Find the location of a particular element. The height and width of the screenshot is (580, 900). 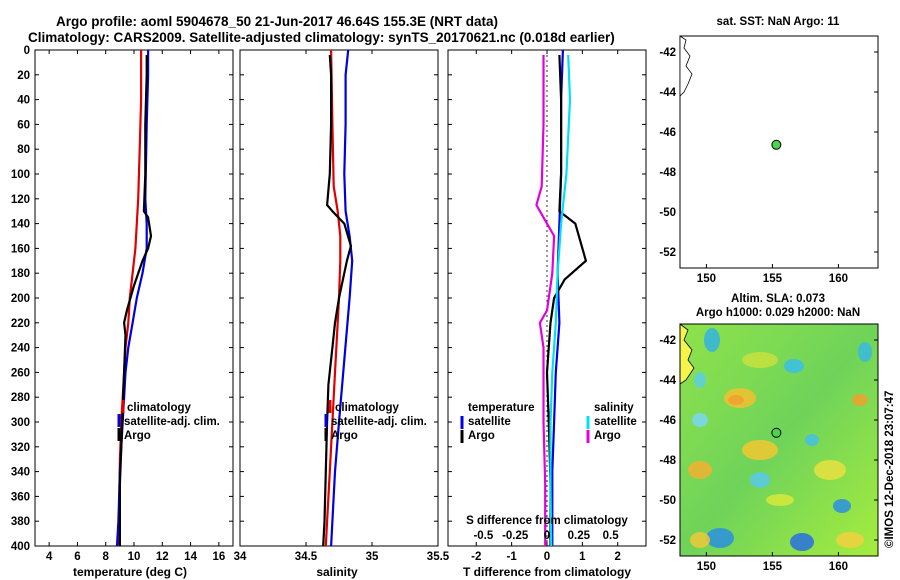

y-tick-label: 0 is located at coordinates (27, 51).